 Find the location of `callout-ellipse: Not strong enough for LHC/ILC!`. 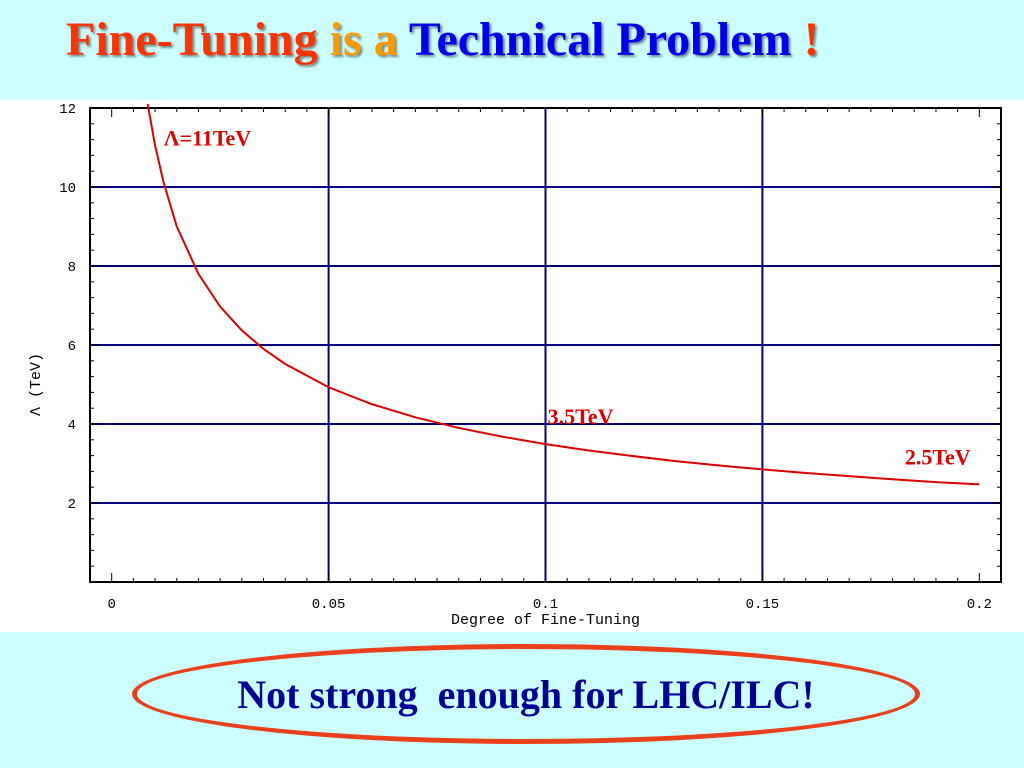

callout-ellipse: Not strong enough for LHC/ILC! is located at coordinates (526, 694).